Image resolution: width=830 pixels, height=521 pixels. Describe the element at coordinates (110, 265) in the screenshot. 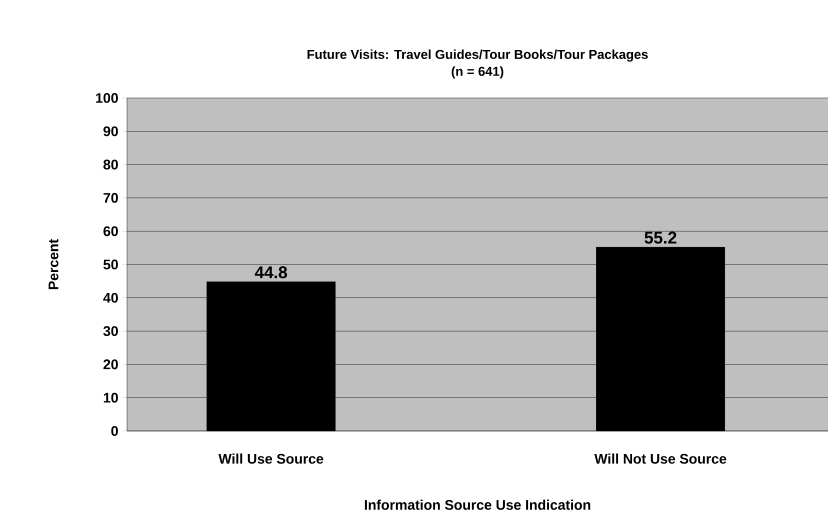

I see `y-tick-label: 50` at that location.